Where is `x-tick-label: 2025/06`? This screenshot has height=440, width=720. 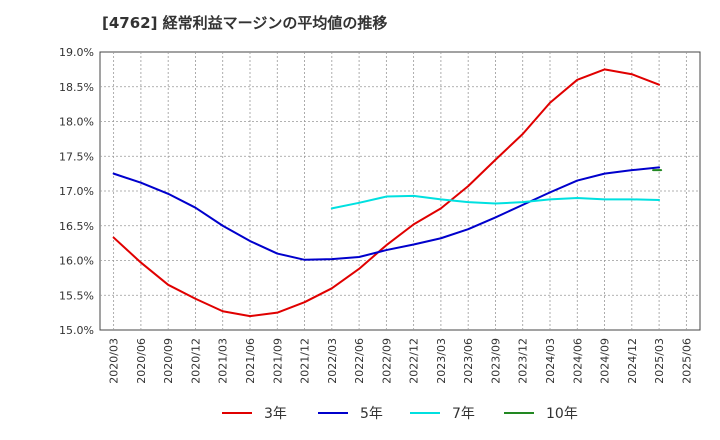 x-tick-label: 2025/06 is located at coordinates (686, 361).